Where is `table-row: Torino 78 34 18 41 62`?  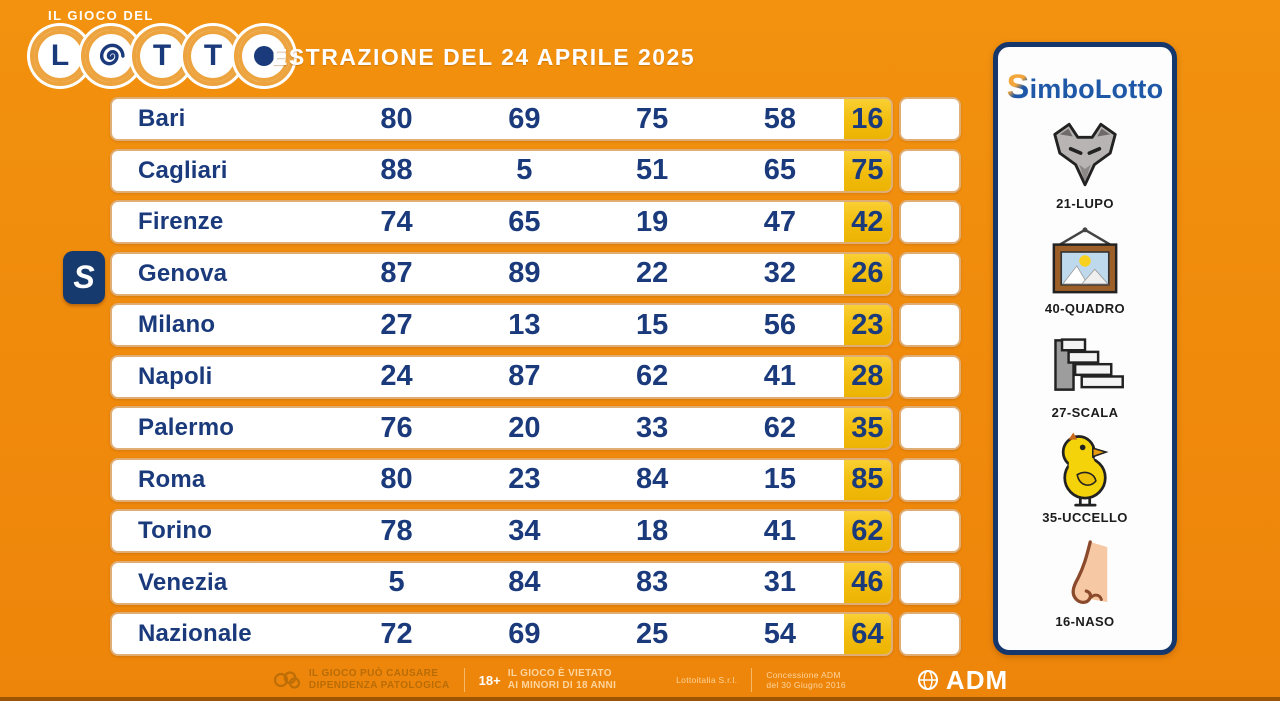
table-row: Torino 78 34 18 41 62 is located at coordinates (536, 531).